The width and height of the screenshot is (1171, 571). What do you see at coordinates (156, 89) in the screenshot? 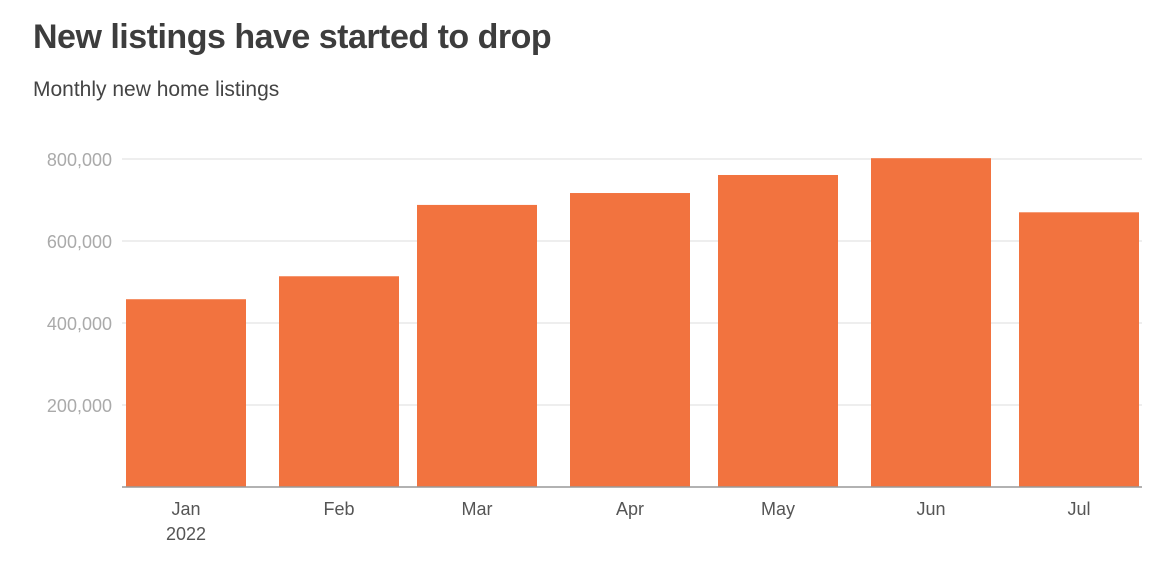
I see `chart-subtitle: Monthly new home listings` at bounding box center [156, 89].